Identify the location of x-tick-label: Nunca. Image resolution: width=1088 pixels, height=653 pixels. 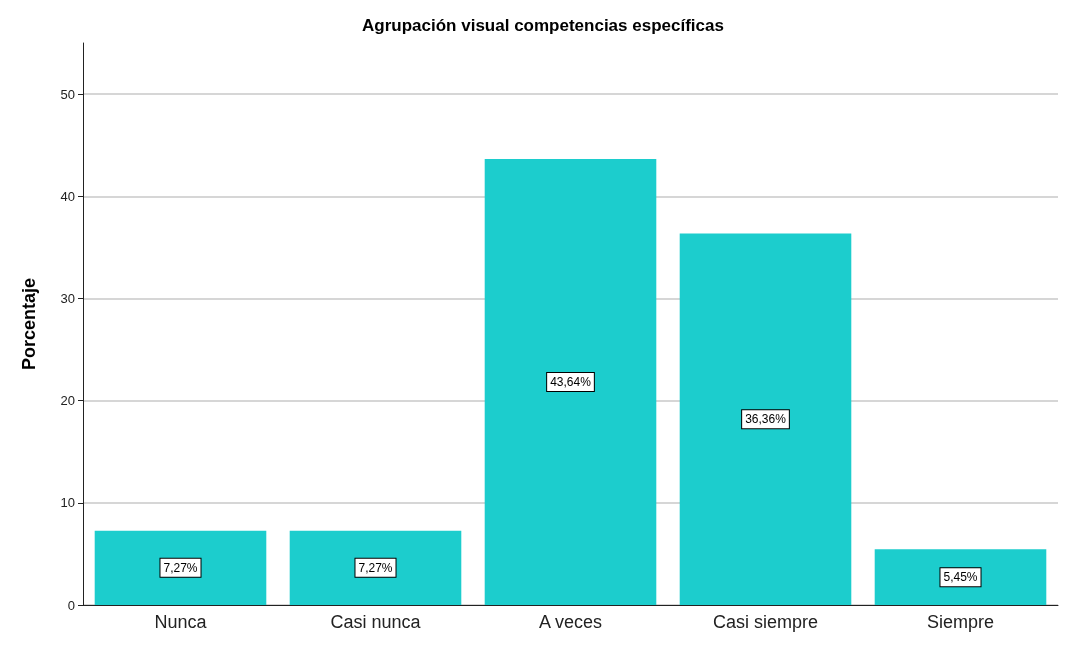
(181, 622).